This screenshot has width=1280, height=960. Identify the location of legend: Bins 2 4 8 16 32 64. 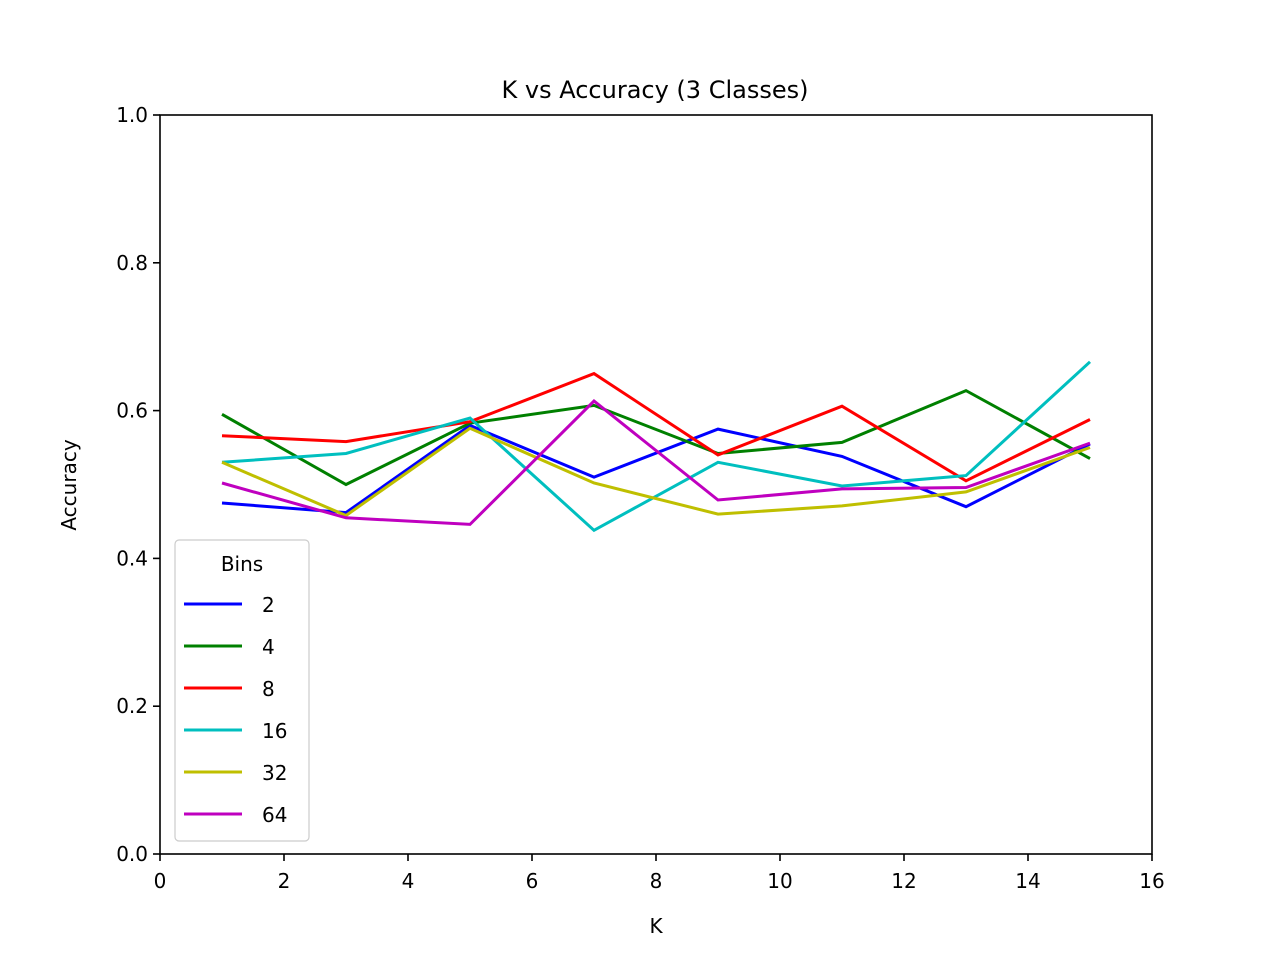
(242, 690).